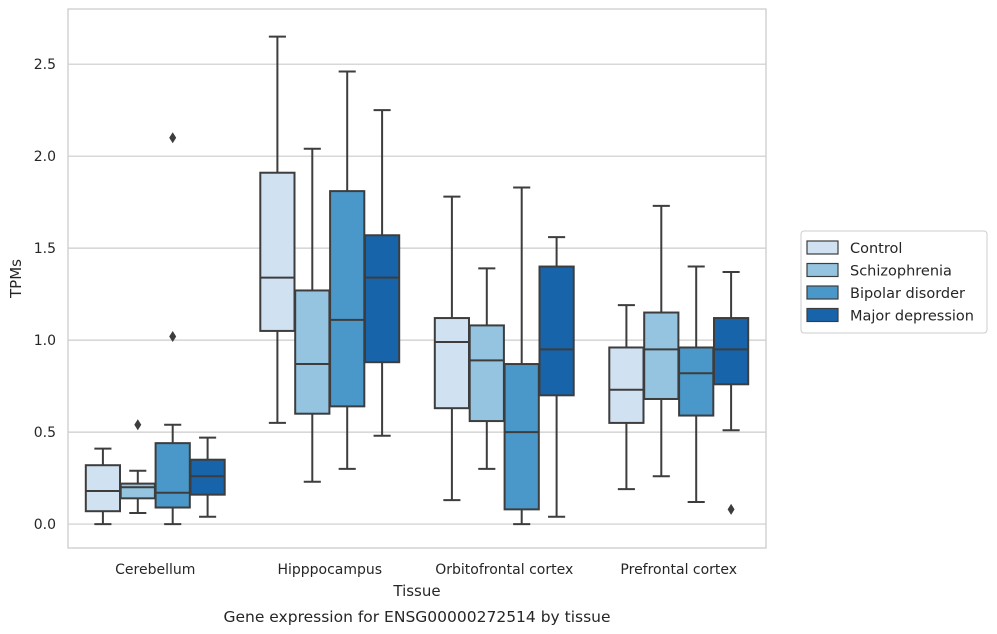 The image size is (997, 634). I want to click on x-tick-label: Orbitofrontal cortex, so click(504, 570).